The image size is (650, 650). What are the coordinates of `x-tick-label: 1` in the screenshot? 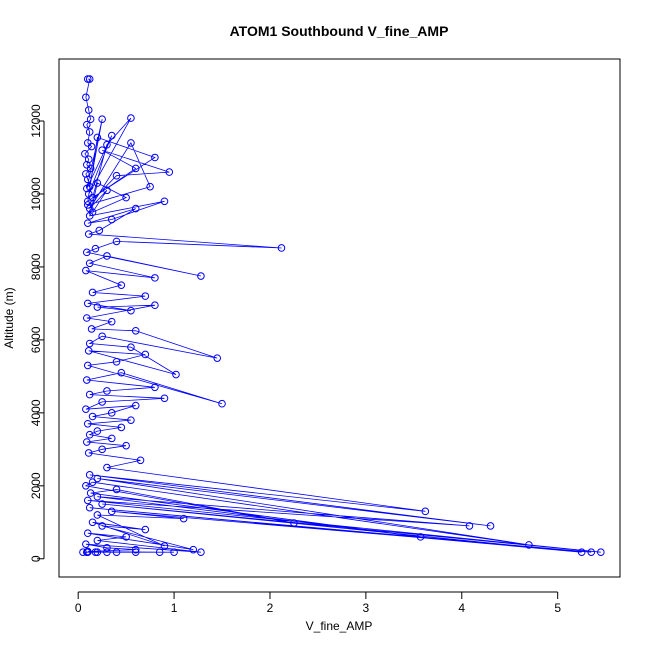 It's located at (174, 608).